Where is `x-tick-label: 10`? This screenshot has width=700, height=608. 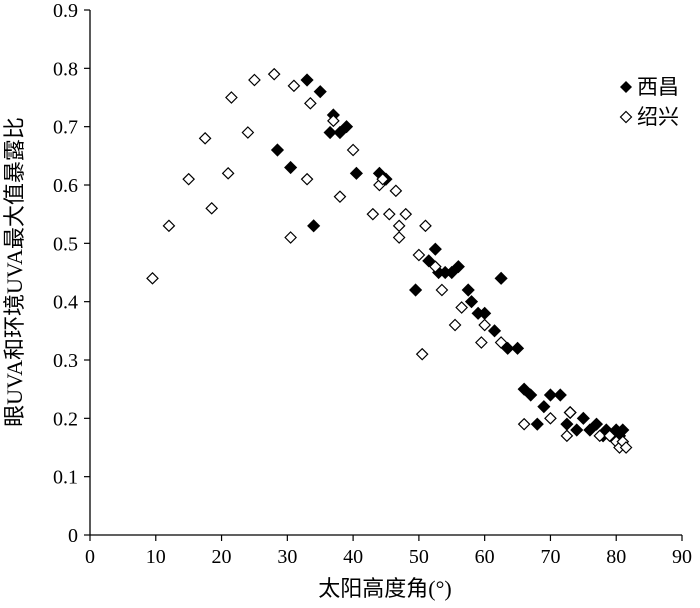 x-tick-label: 10 is located at coordinates (156, 557).